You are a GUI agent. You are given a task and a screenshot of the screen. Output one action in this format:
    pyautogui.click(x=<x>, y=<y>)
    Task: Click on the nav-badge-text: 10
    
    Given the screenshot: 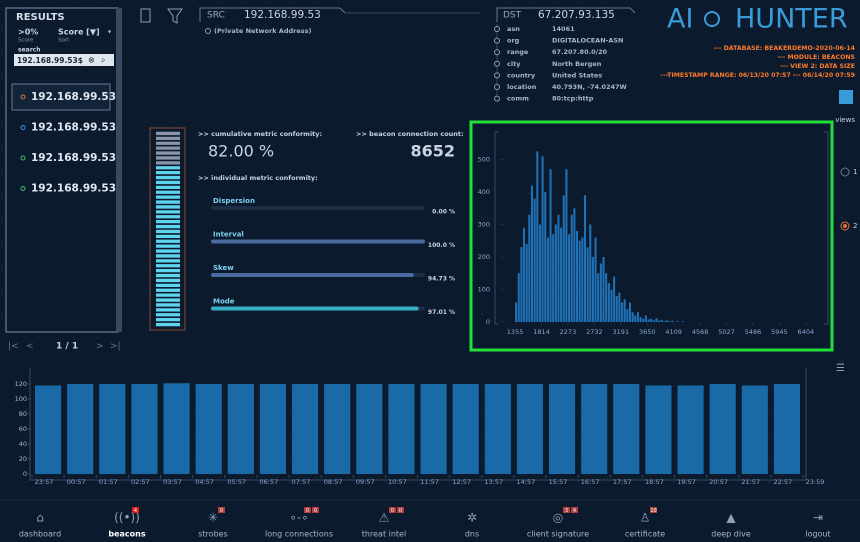 What is the action you would take?
    pyautogui.click(x=653, y=511)
    